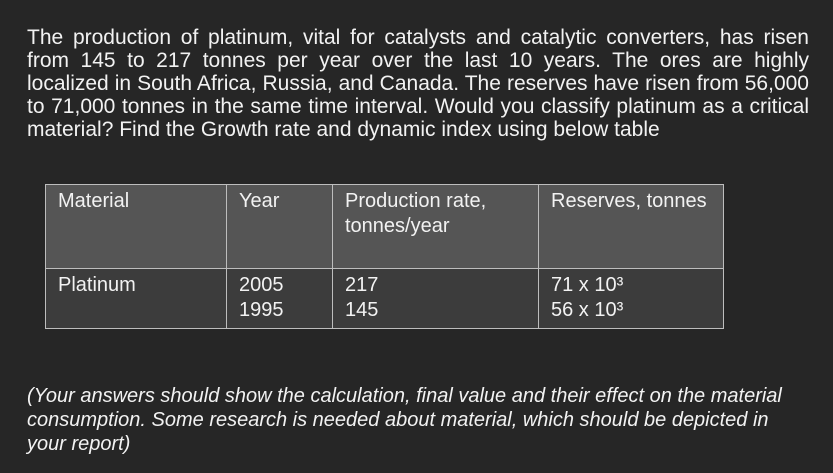 Image resolution: width=833 pixels, height=473 pixels. What do you see at coordinates (631, 298) in the screenshot?
I see `cell: 71 x 10³ 56 x 10³` at bounding box center [631, 298].